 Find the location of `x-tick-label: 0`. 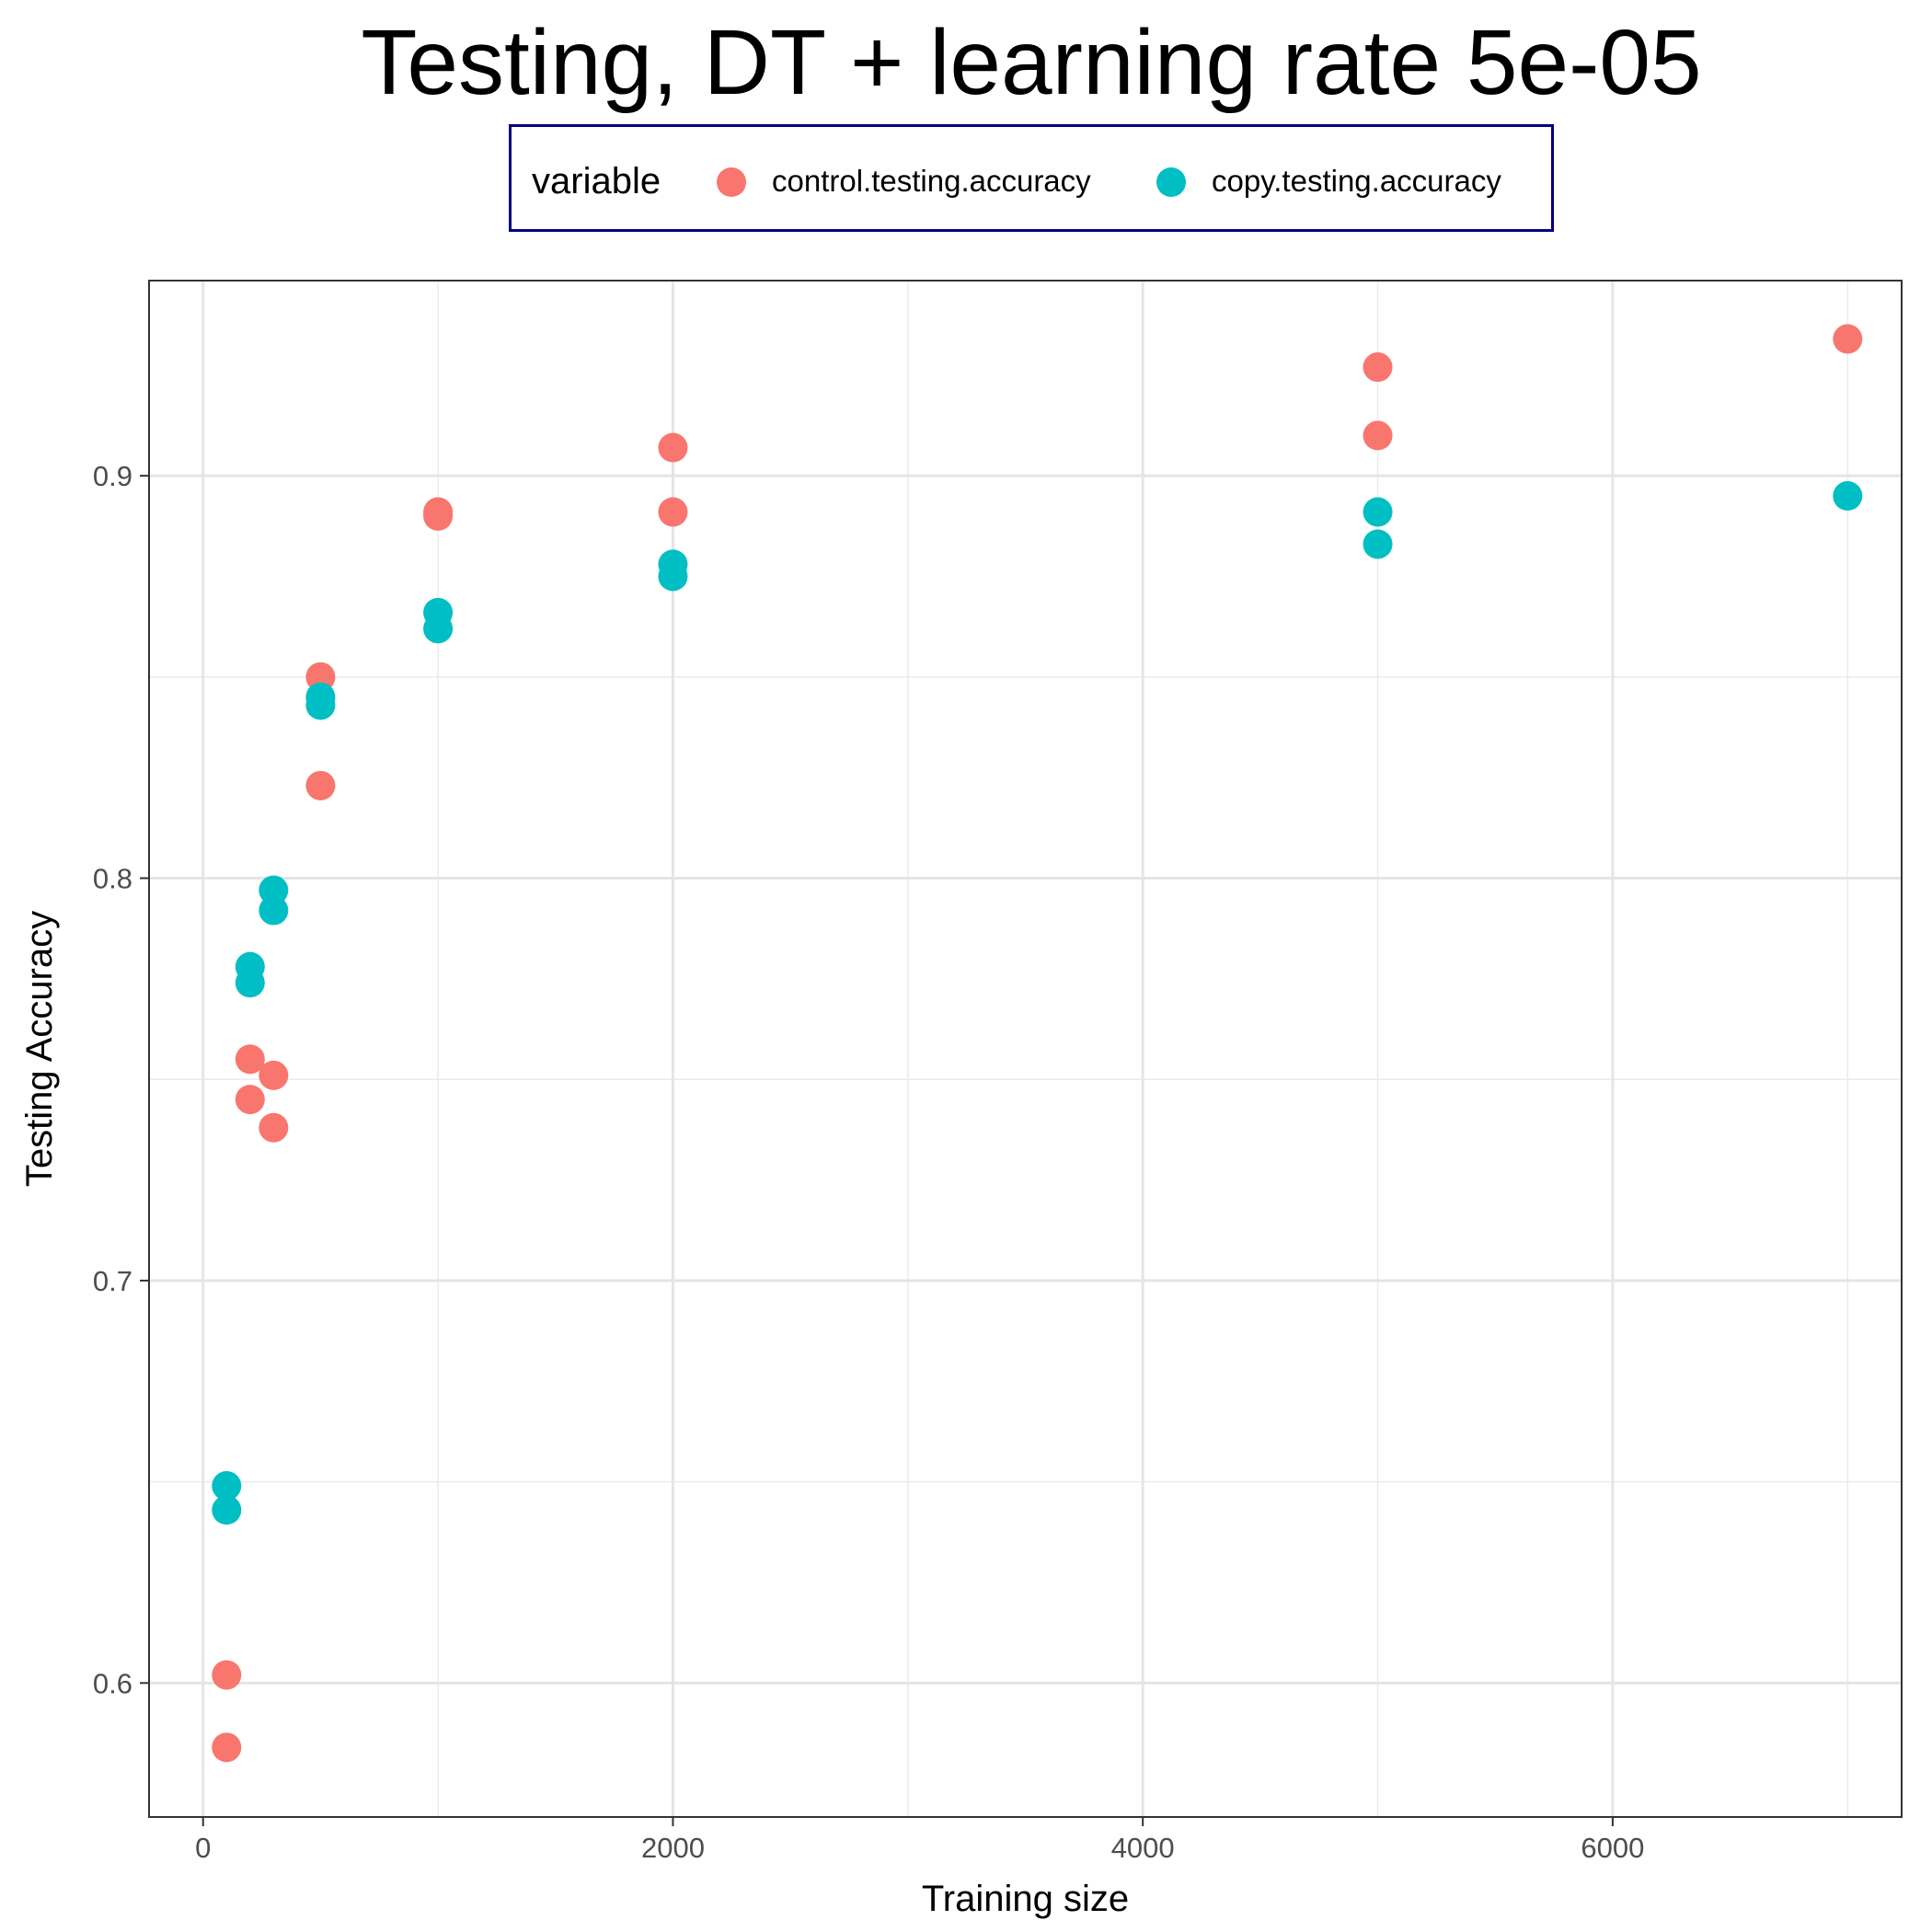

x-tick-label: 0 is located at coordinates (203, 1848).